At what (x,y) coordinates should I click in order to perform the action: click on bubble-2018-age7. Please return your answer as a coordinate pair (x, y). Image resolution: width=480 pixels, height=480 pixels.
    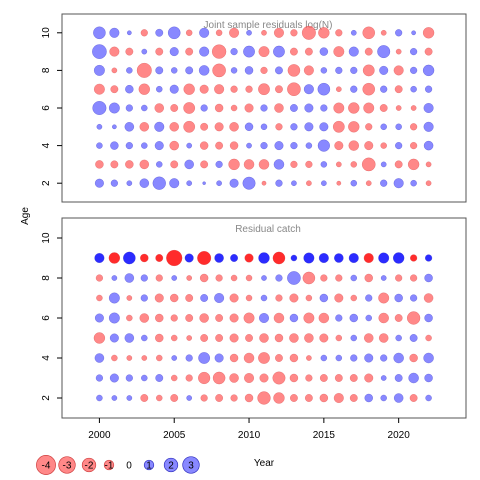
    Looking at the image, I should click on (369, 89).